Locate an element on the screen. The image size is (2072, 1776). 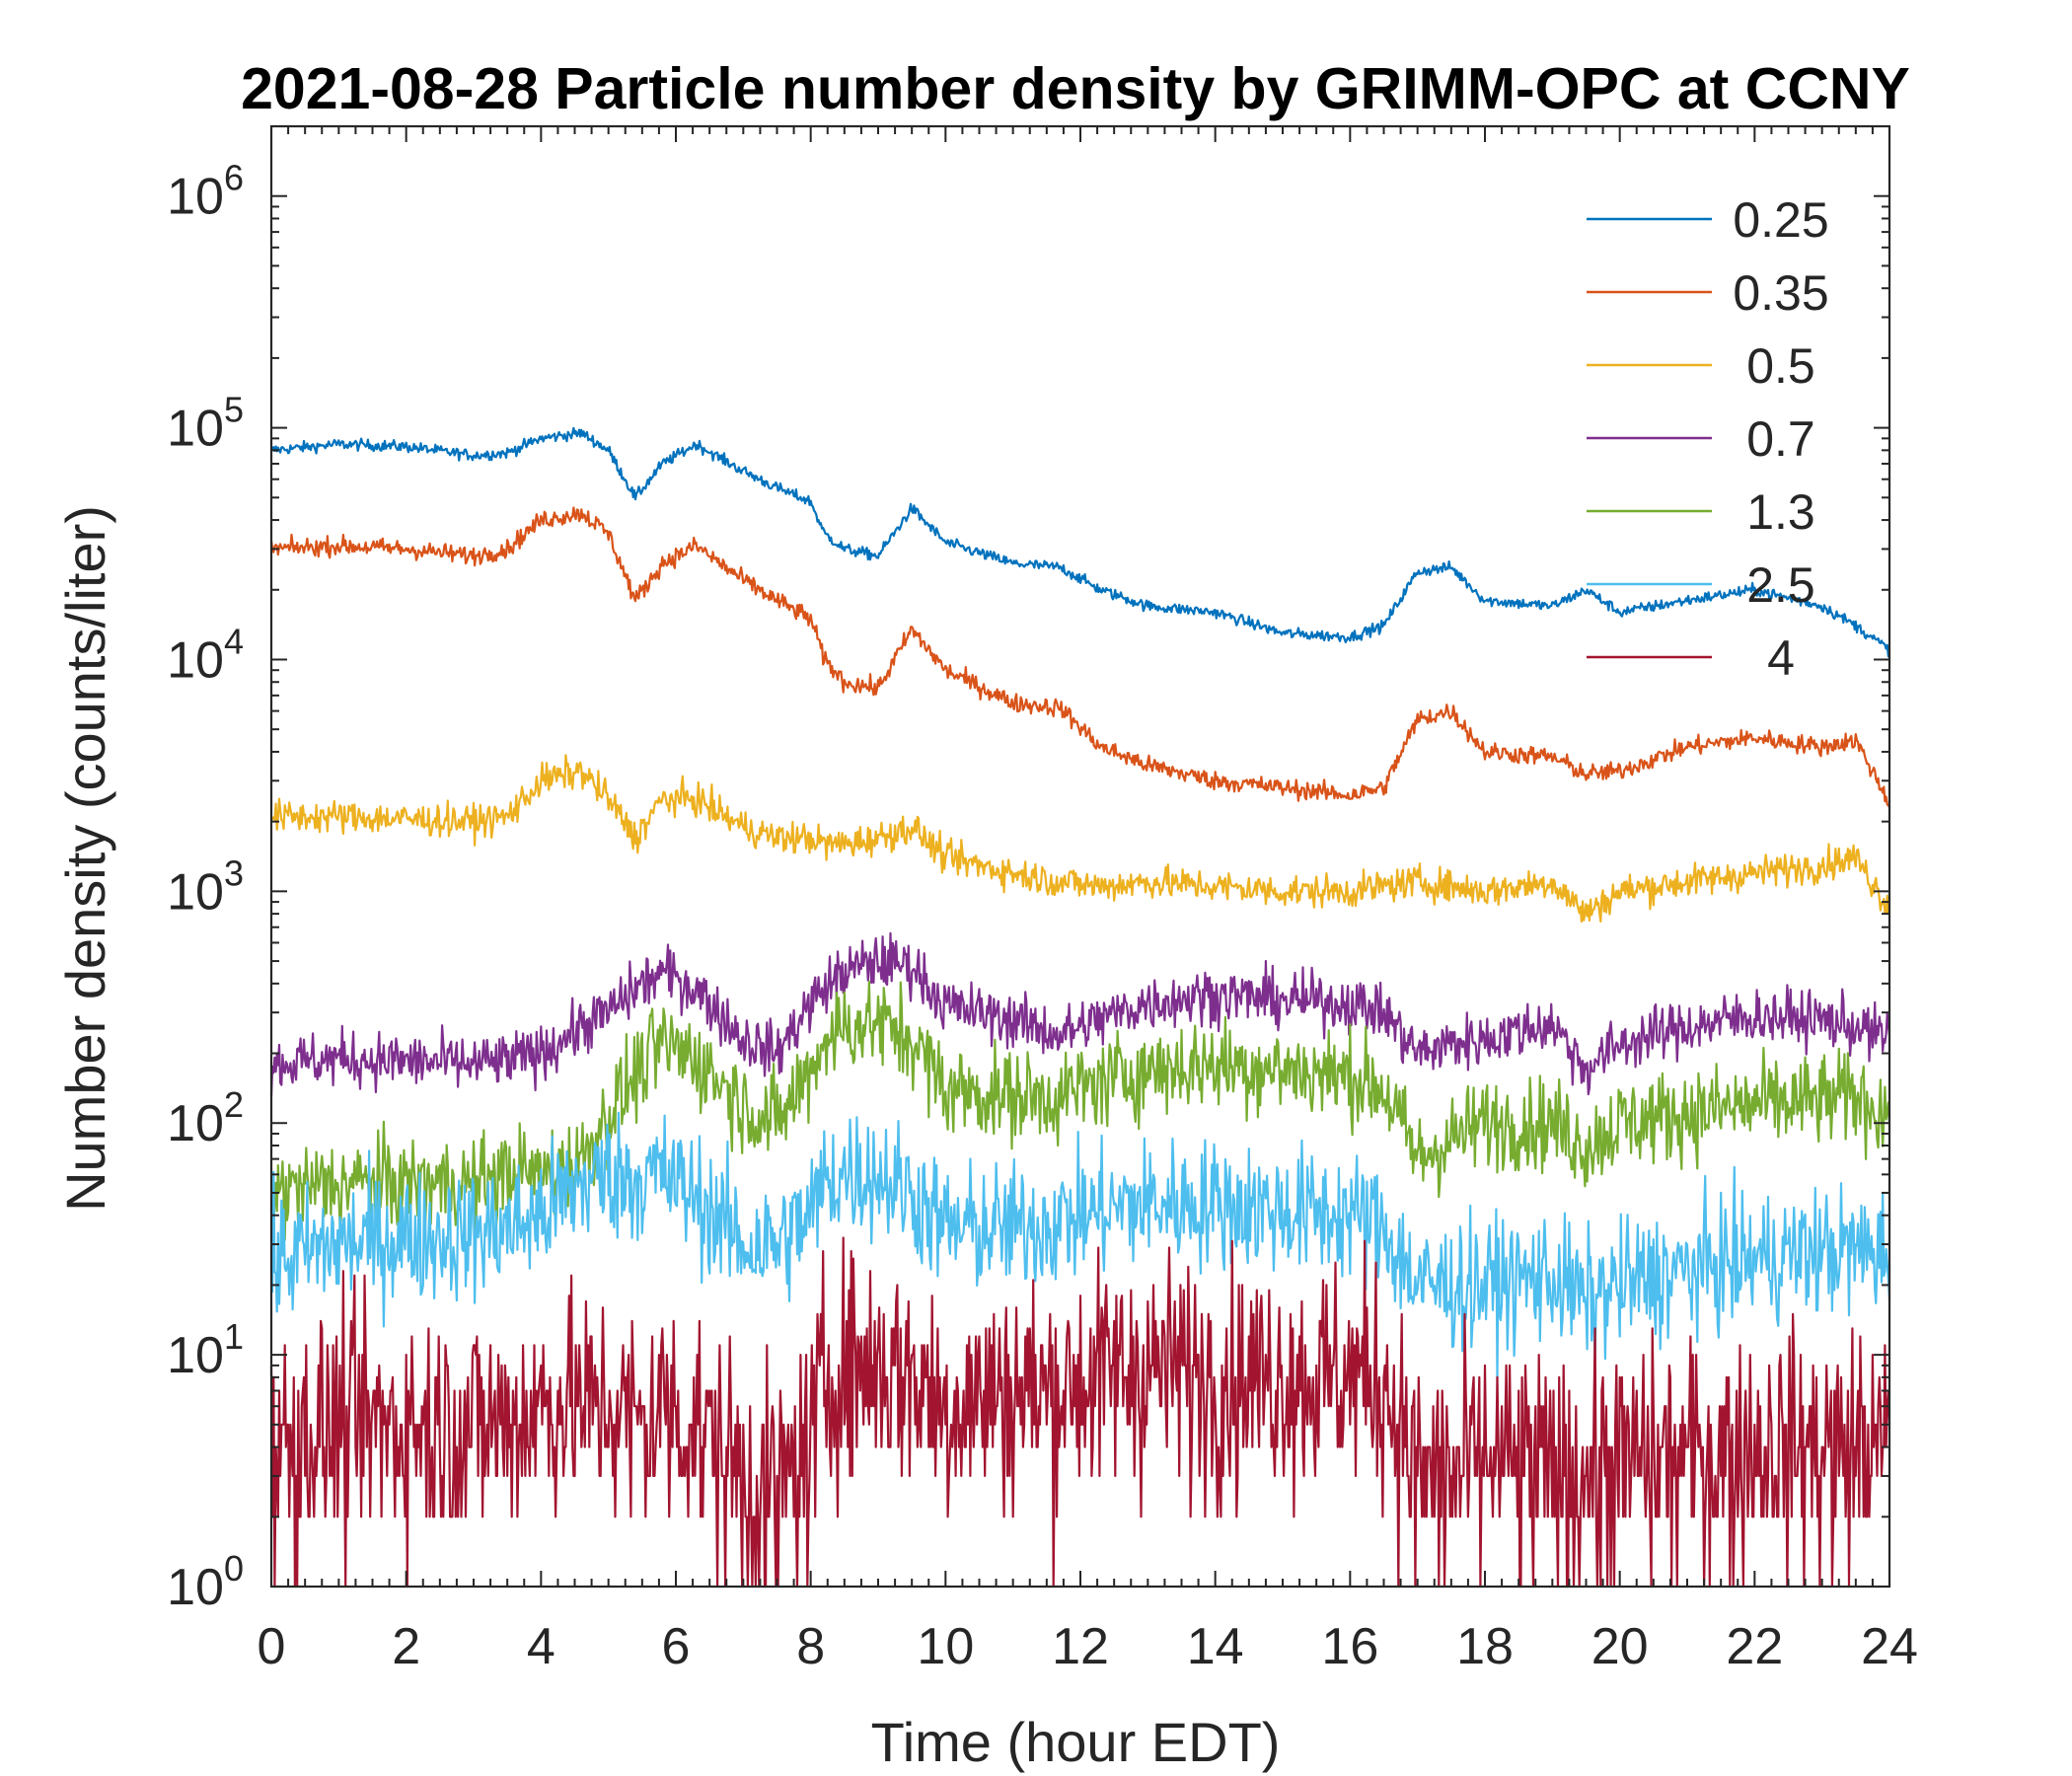
y-tick-label: 10³ is located at coordinates (205, 887).